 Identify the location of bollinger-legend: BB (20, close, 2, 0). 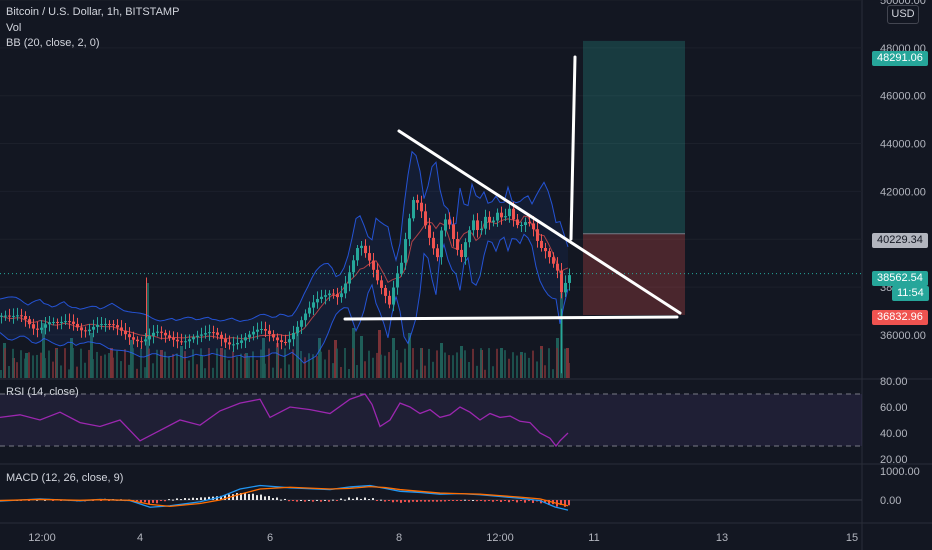
(53, 43).